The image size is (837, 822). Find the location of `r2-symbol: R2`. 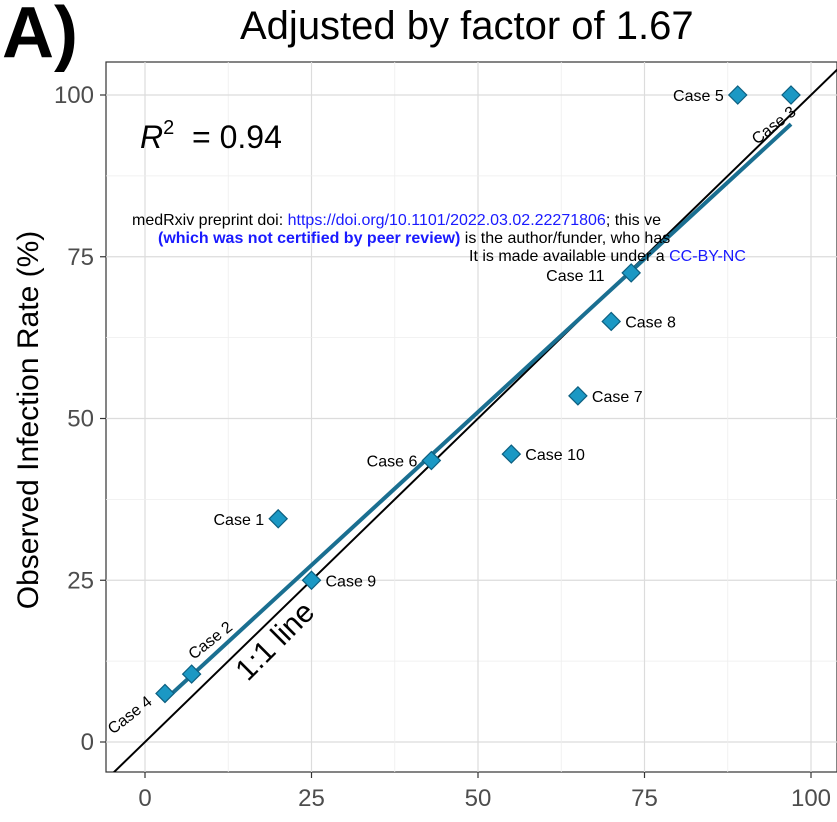

r2-symbol: R2 is located at coordinates (157, 136).